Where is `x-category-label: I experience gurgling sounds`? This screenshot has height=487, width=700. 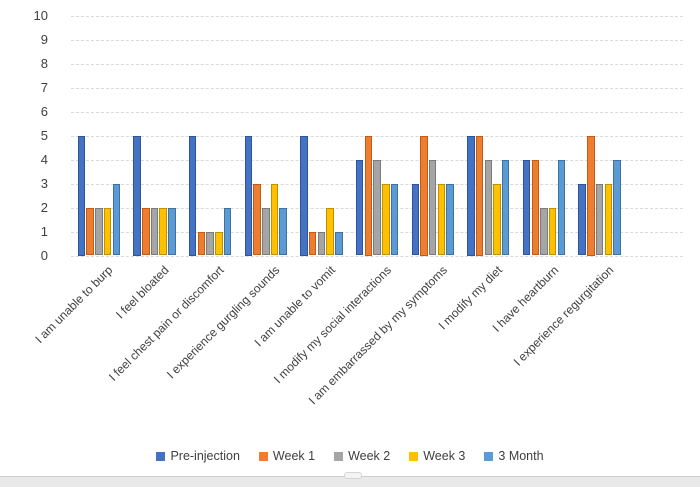 x-category-label: I experience gurgling sounds is located at coordinates (223, 322).